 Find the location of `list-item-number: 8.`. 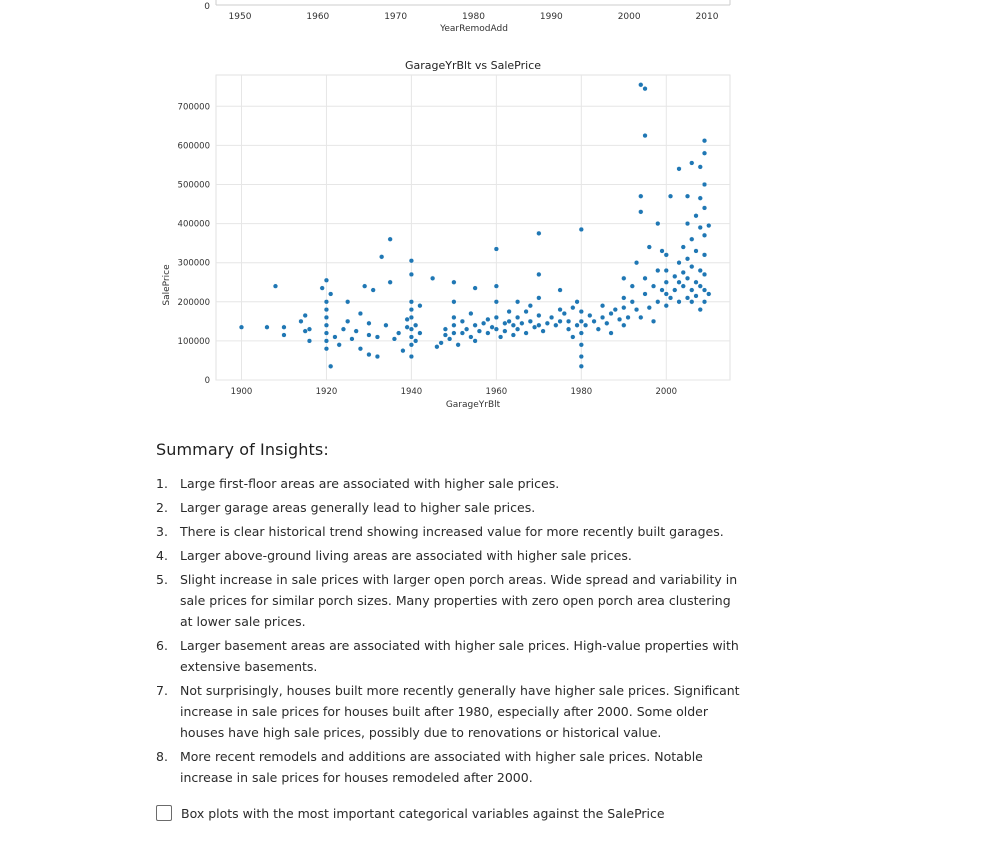

list-item-number: 8. is located at coordinates (162, 756).